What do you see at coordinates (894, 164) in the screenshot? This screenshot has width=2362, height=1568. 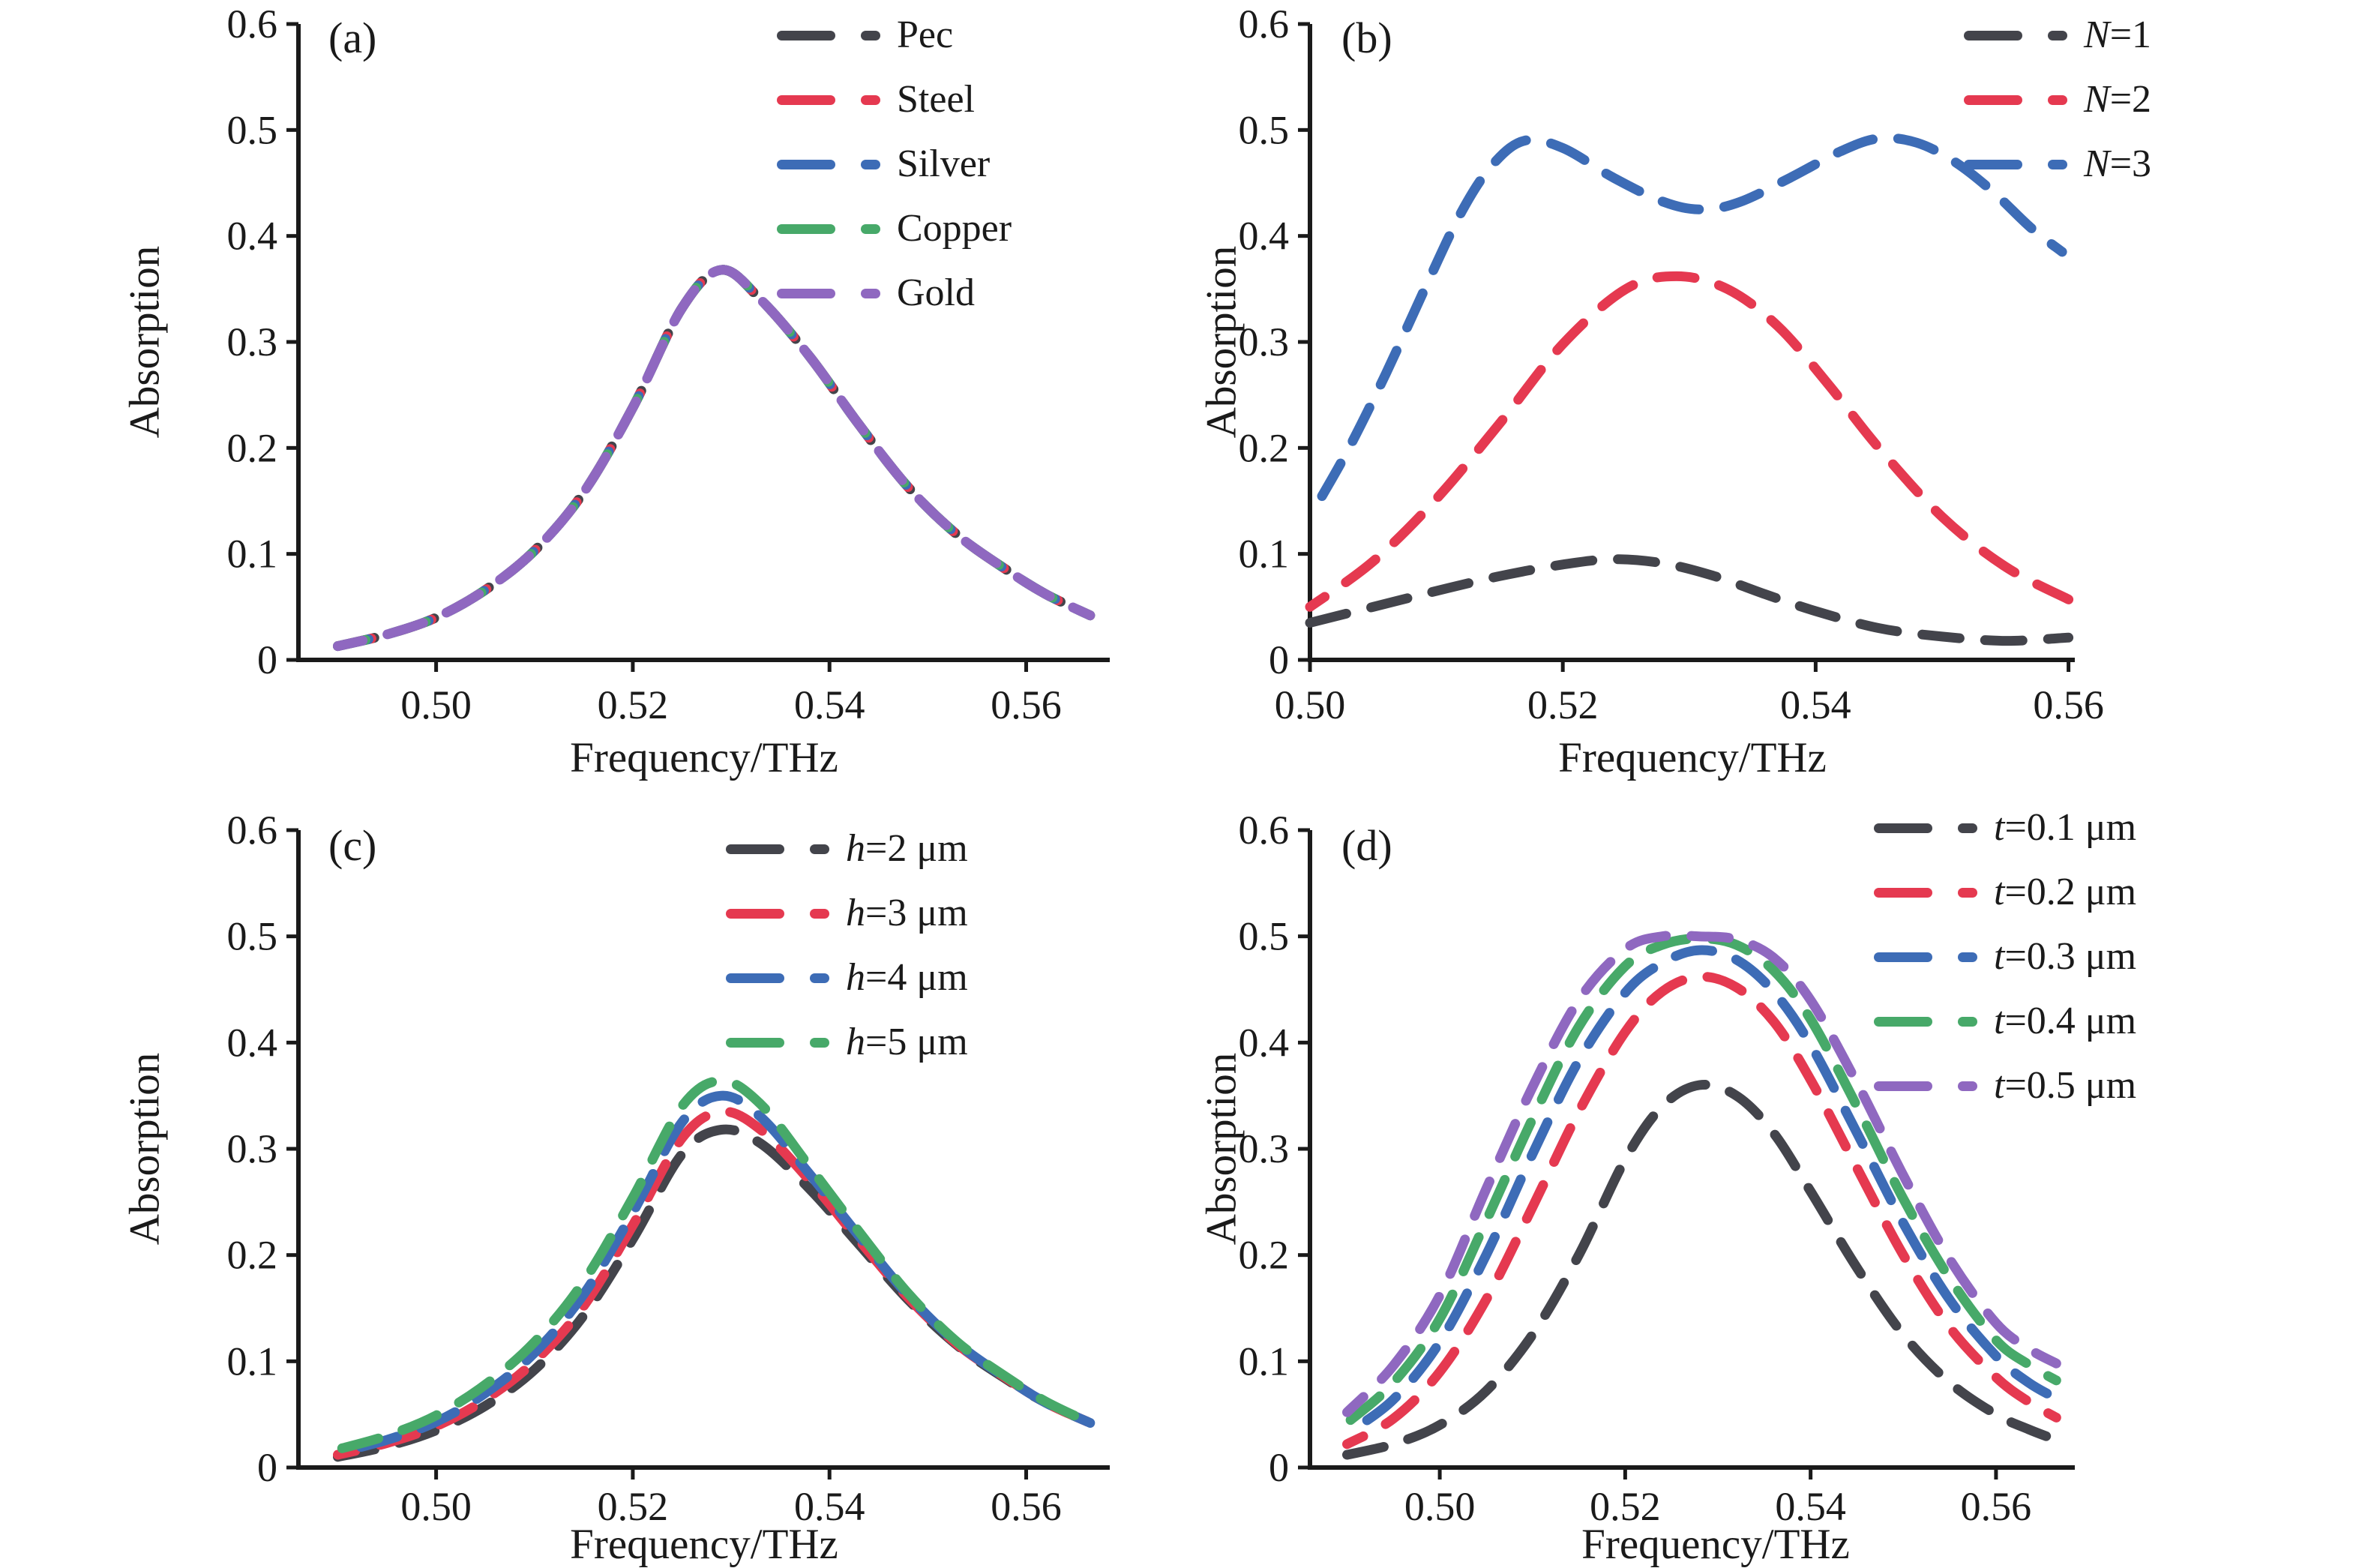 I see `legend-panel-a: Pec Steel Silver Copper Gold` at bounding box center [894, 164].